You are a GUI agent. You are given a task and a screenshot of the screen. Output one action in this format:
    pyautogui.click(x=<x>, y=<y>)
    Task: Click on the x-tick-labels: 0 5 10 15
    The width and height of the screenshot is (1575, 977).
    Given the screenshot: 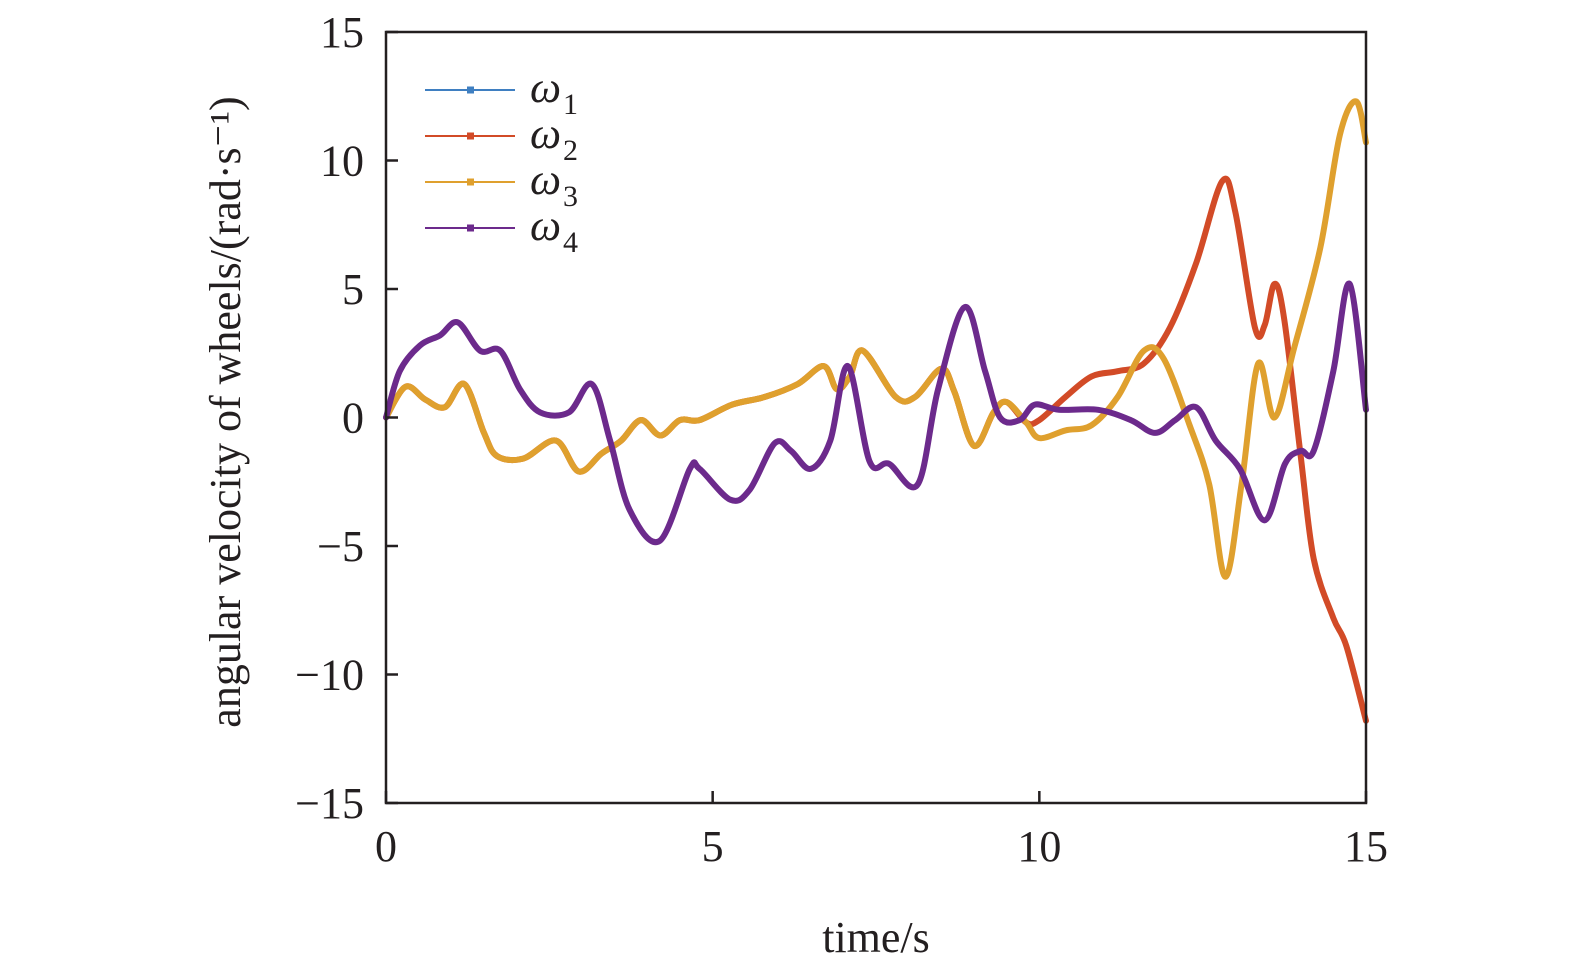 What is the action you would take?
    pyautogui.click(x=881, y=846)
    